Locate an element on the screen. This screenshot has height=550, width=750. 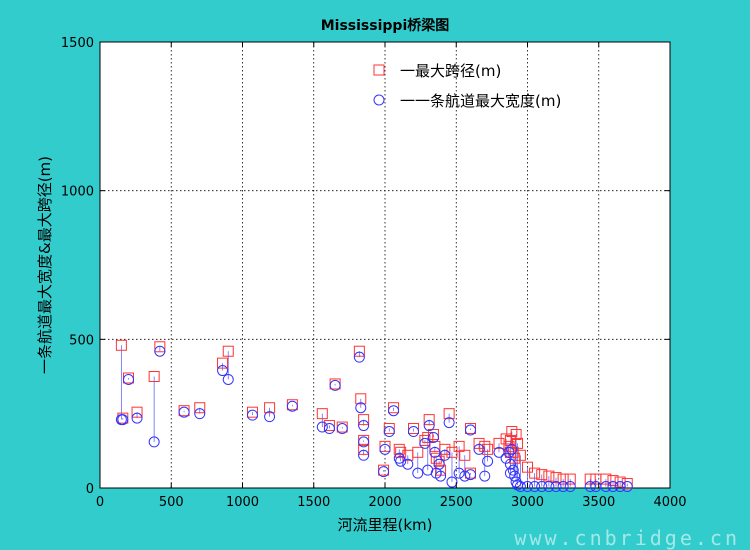
x-tick-label: 1500 is located at coordinates (313, 502).